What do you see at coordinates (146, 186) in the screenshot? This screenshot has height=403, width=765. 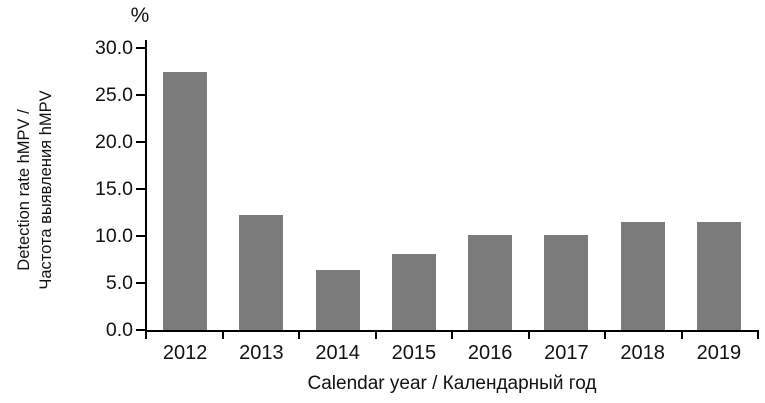 I see `y-axis-line` at bounding box center [146, 186].